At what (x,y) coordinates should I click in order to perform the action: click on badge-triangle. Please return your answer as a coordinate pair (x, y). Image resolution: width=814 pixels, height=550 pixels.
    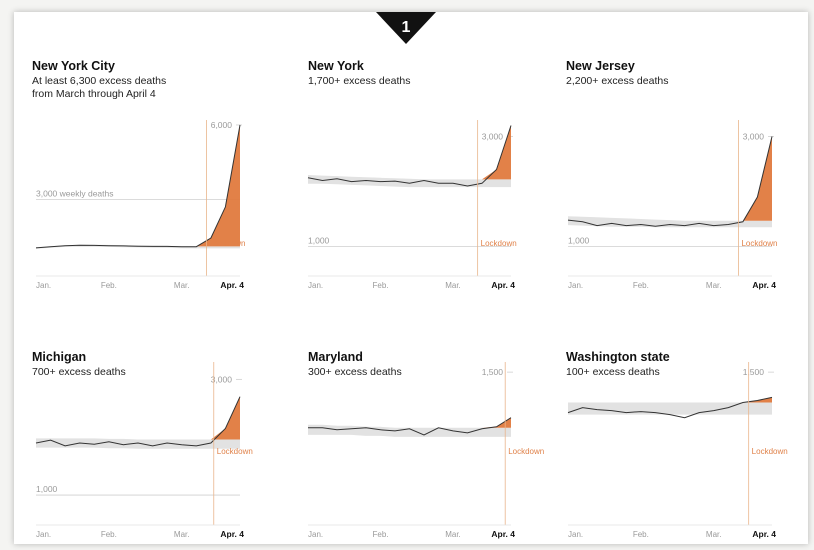
    Looking at the image, I should click on (406, 28).